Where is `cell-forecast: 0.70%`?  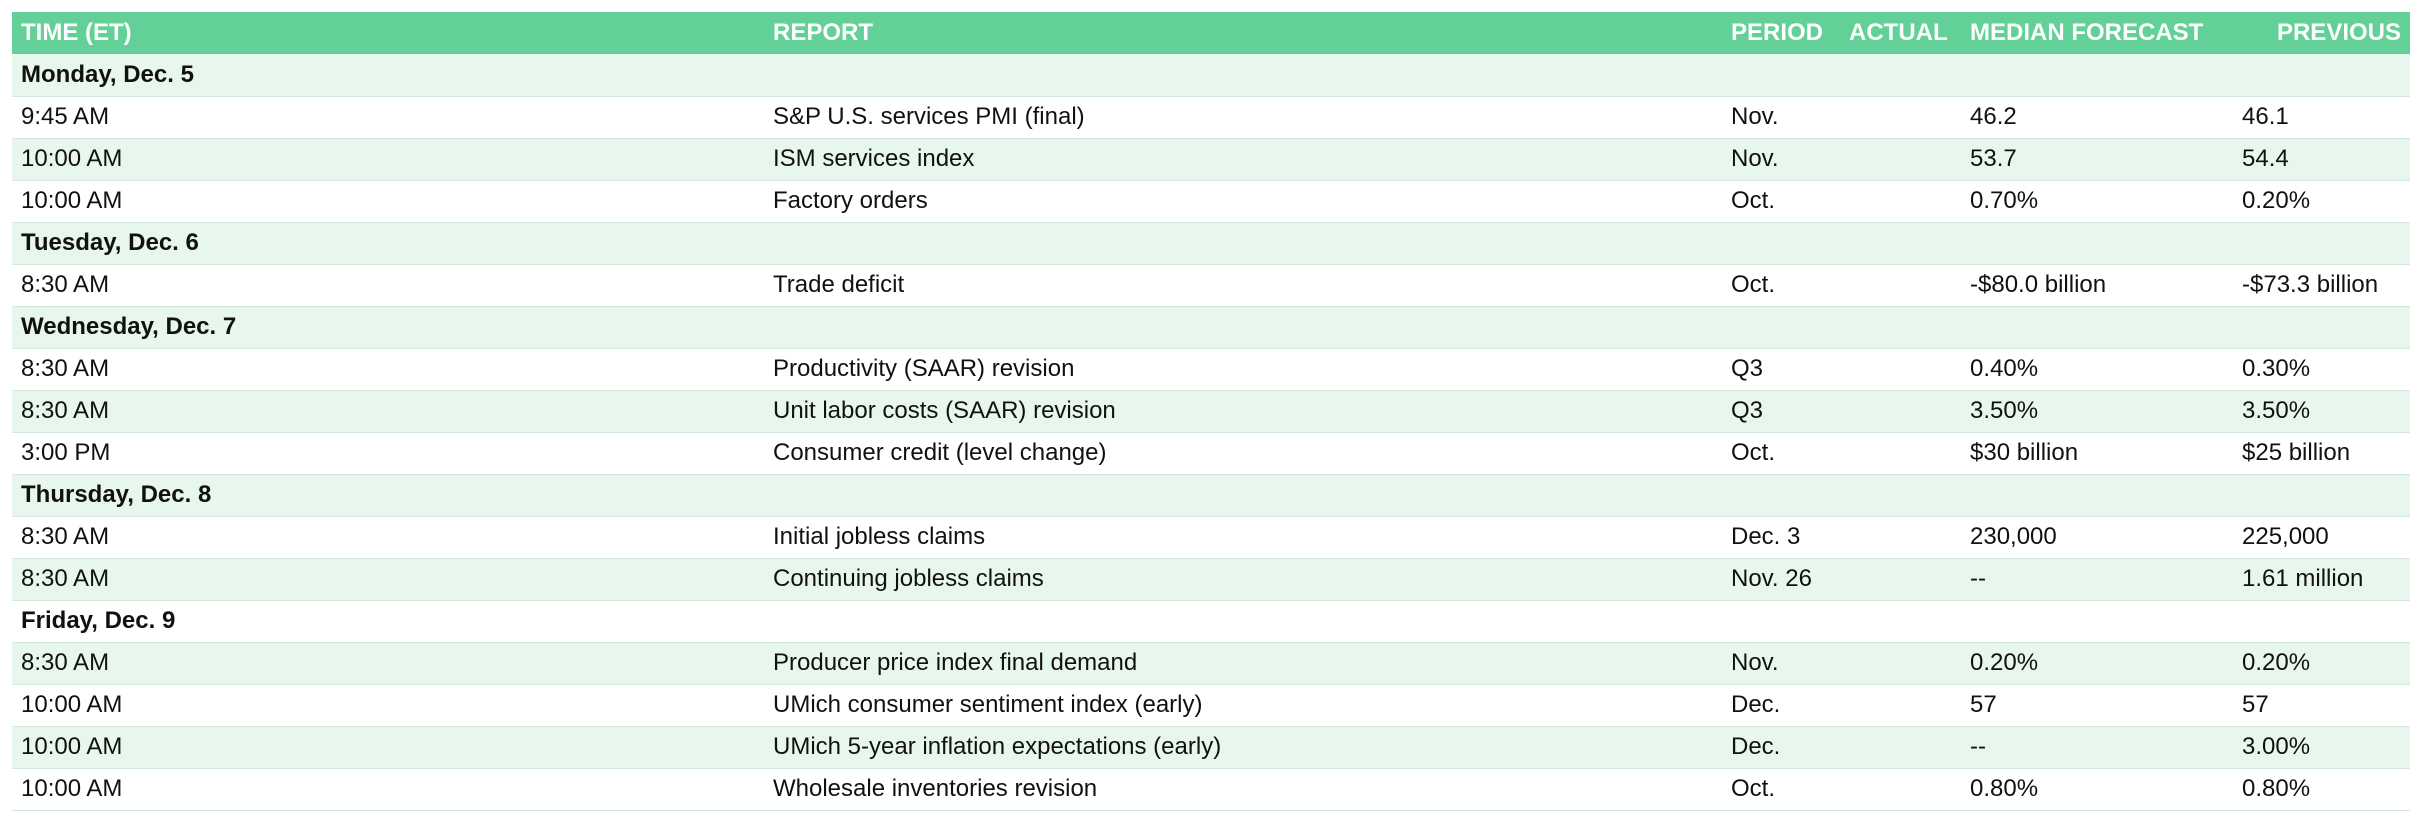
cell-forecast: 0.70% is located at coordinates (2004, 200).